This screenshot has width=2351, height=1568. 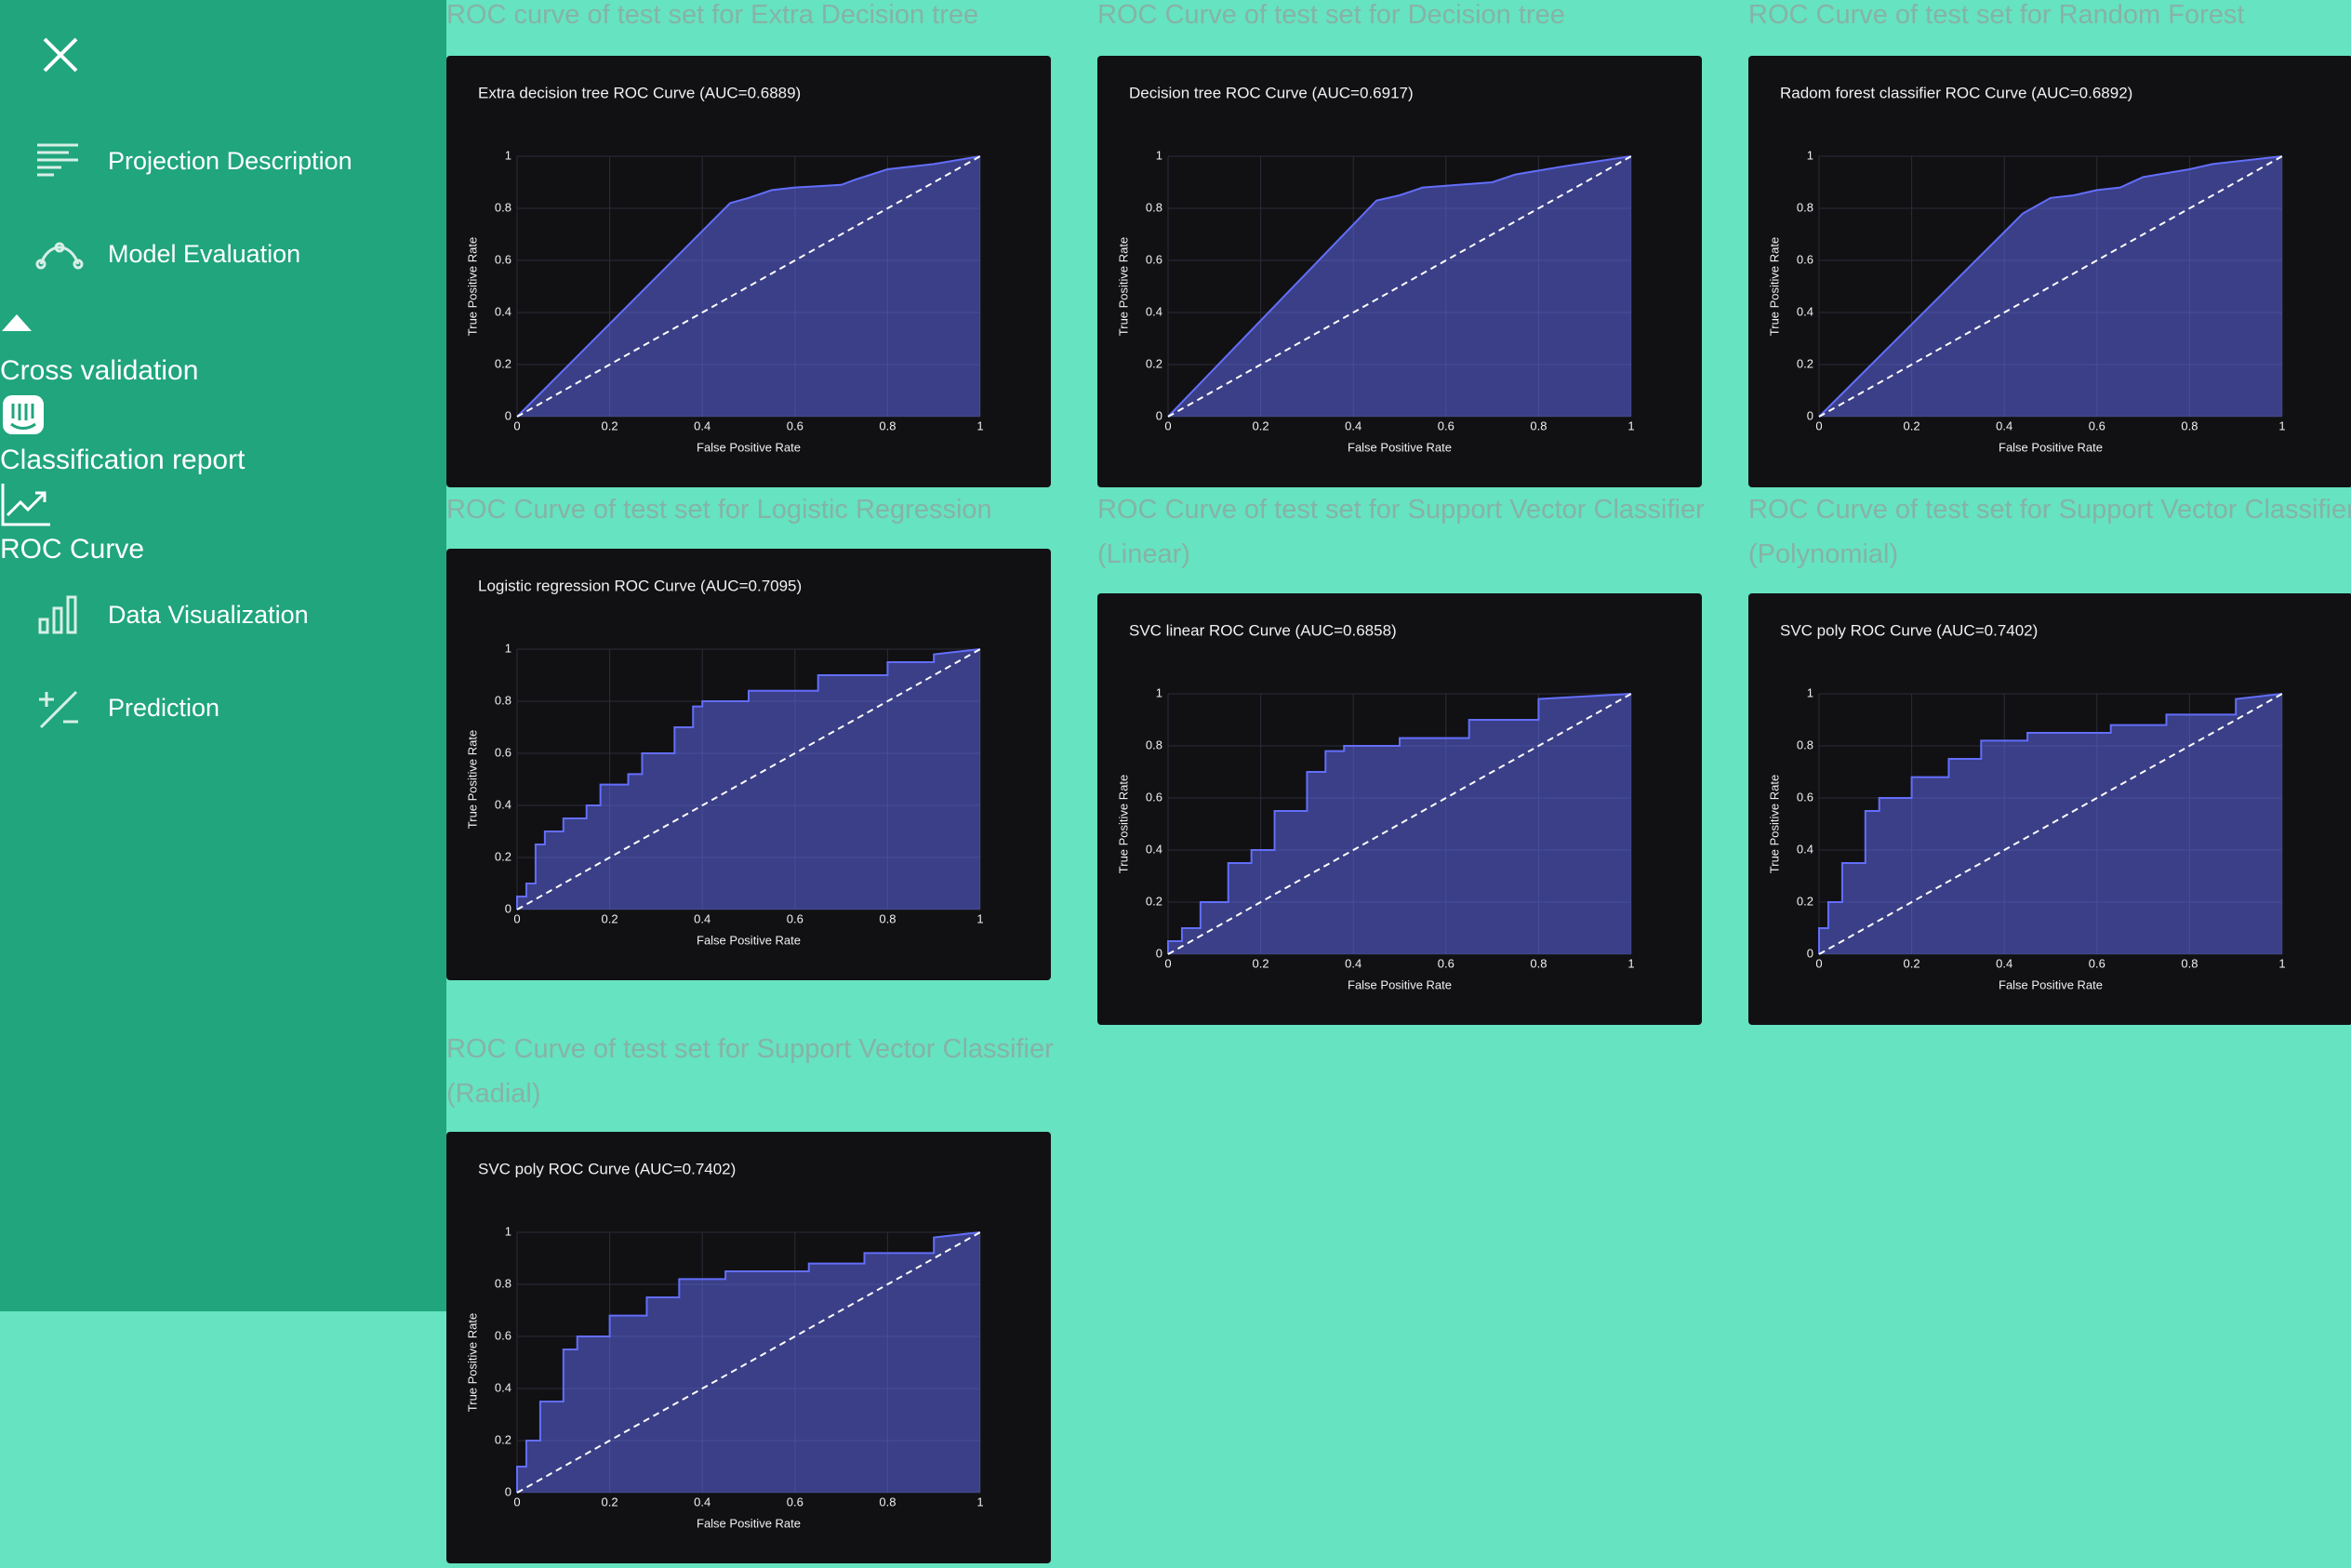 I want to click on section-heading: ROC Curve of test set for Decision tree, so click(x=1331, y=15).